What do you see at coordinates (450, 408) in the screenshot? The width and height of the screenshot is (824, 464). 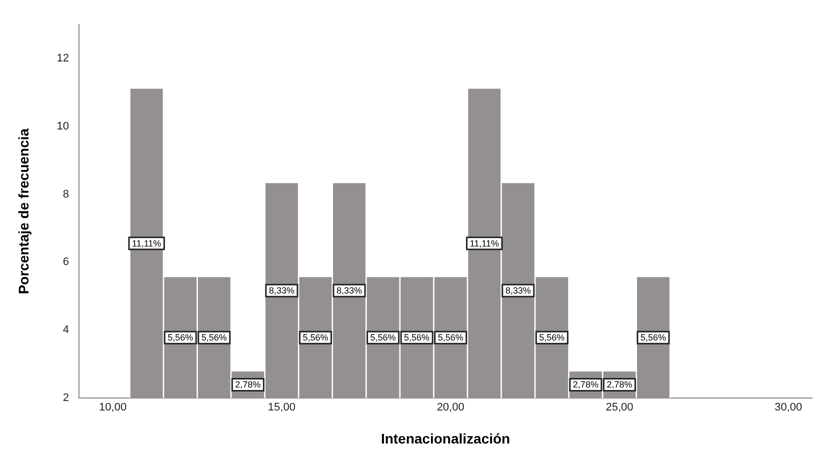 I see `x-tick-label: 20,00` at bounding box center [450, 408].